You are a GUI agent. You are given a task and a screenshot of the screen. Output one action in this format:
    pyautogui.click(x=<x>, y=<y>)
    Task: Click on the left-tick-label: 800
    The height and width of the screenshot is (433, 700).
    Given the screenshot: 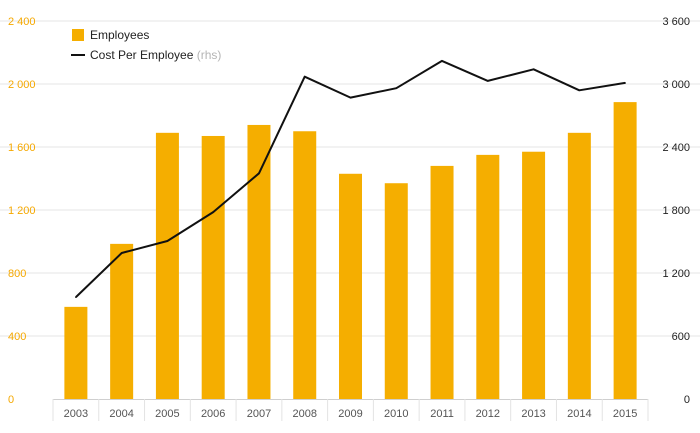 What is the action you would take?
    pyautogui.click(x=17, y=274)
    